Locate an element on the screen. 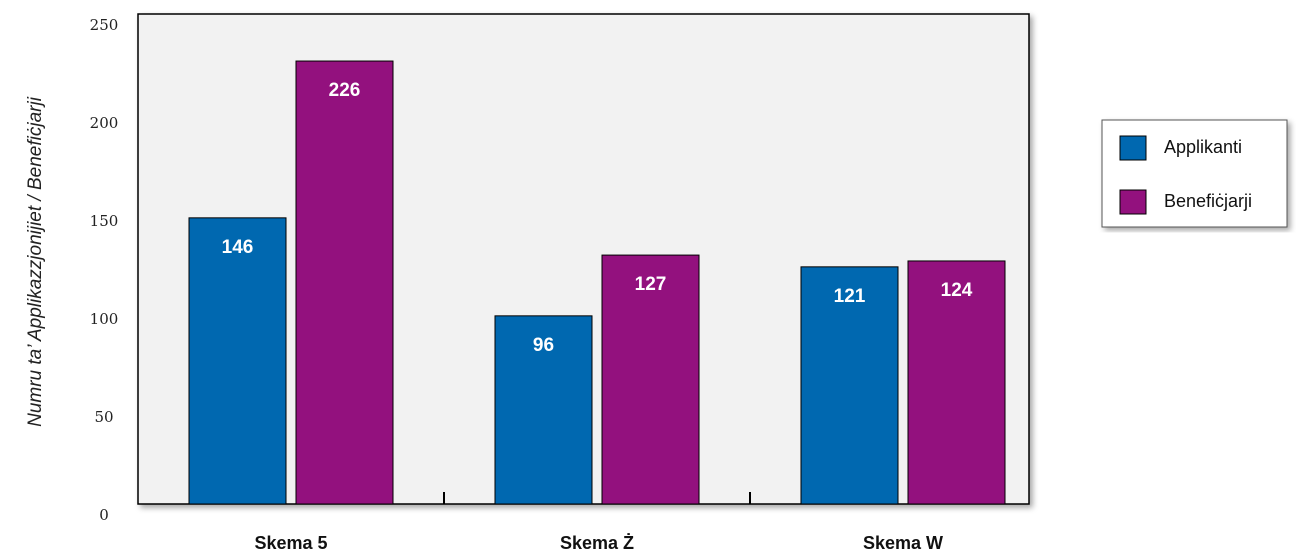 The height and width of the screenshot is (554, 1296). y-tick-label: 150 is located at coordinates (104, 221).